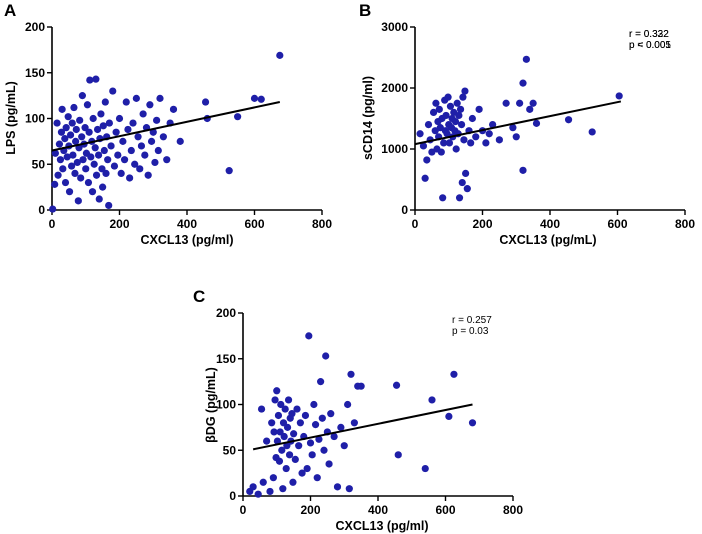 Image resolution: width=702 pixels, height=534 pixels. What do you see at coordinates (166, 126) in the screenshot?
I see `panel-a-regression-line` at bounding box center [166, 126].